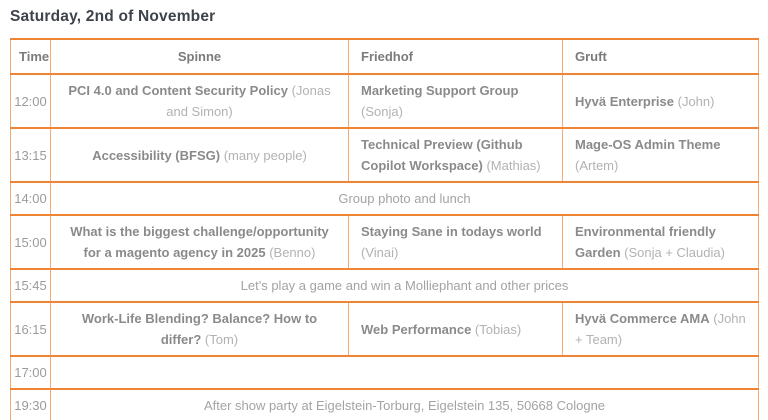 The height and width of the screenshot is (420, 768). I want to click on session-speaker: (Vinai), so click(380, 252).